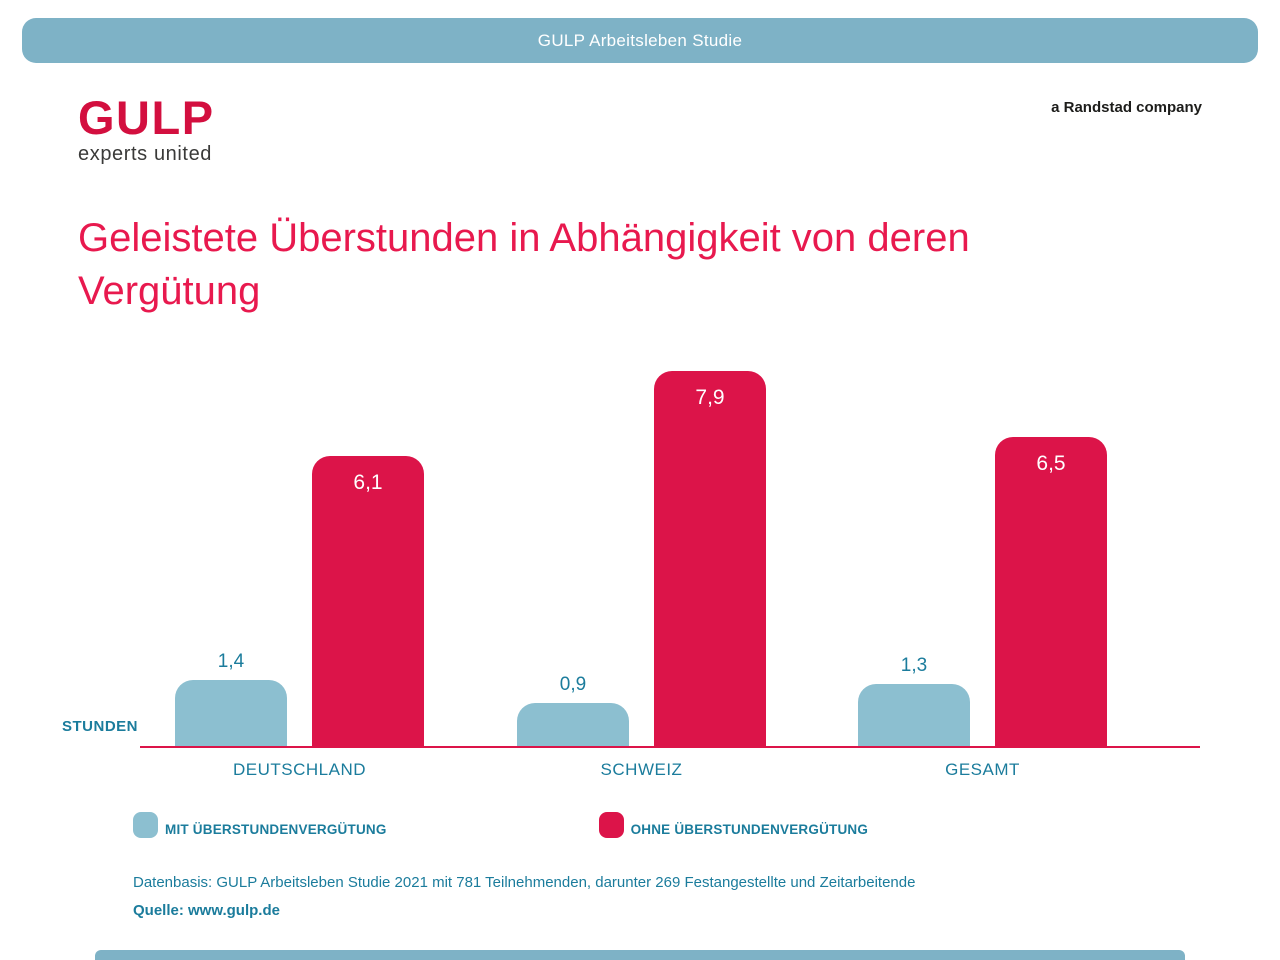 Image resolution: width=1280 pixels, height=960 pixels. Describe the element at coordinates (100, 726) in the screenshot. I see `y-axis-label: STUNDEN` at that location.